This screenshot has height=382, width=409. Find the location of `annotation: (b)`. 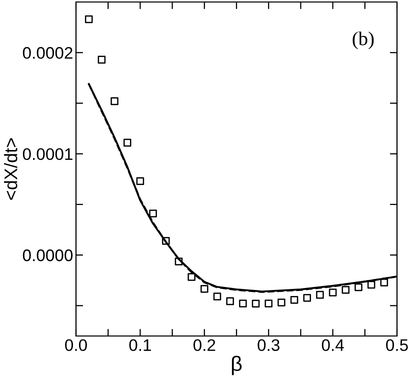

annotation: (b) is located at coordinates (363, 41).